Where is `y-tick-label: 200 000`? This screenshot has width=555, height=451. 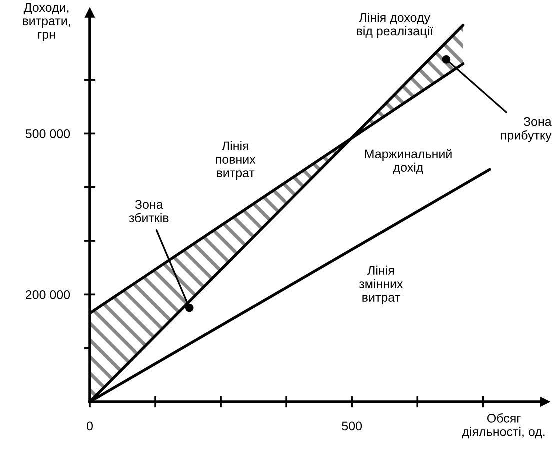
y-tick-label: 200 000 is located at coordinates (48, 295).